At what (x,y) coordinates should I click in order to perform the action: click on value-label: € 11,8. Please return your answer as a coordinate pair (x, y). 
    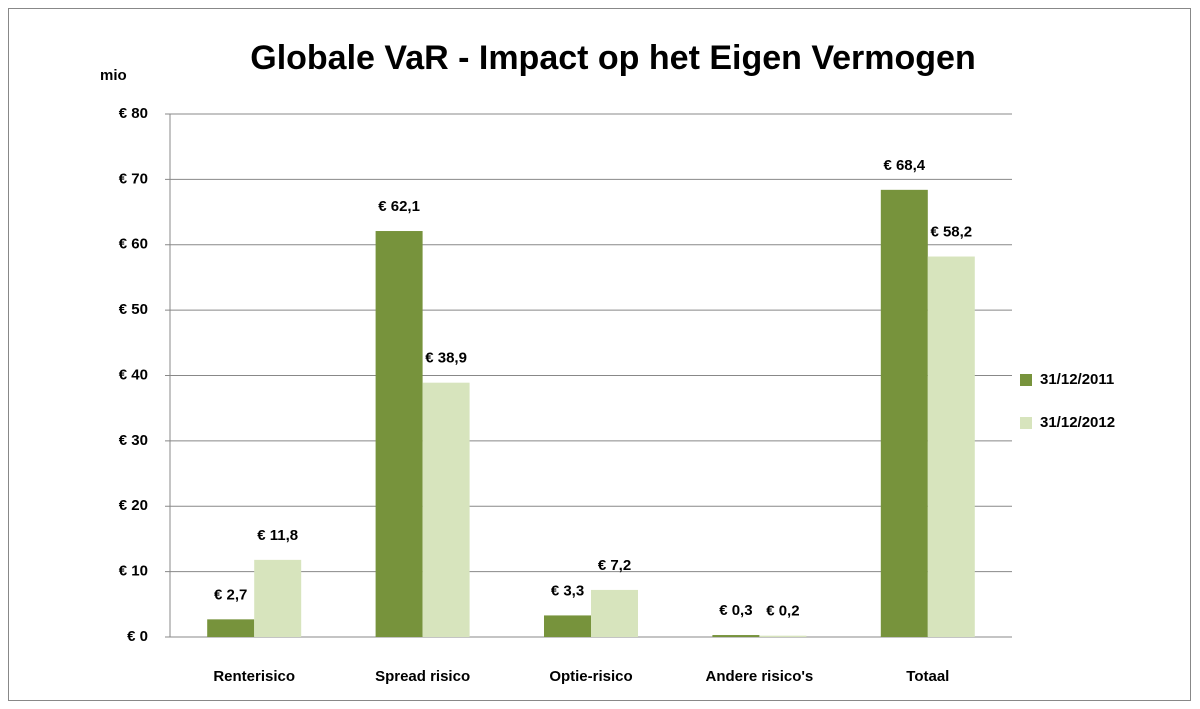
    Looking at the image, I should click on (277, 535).